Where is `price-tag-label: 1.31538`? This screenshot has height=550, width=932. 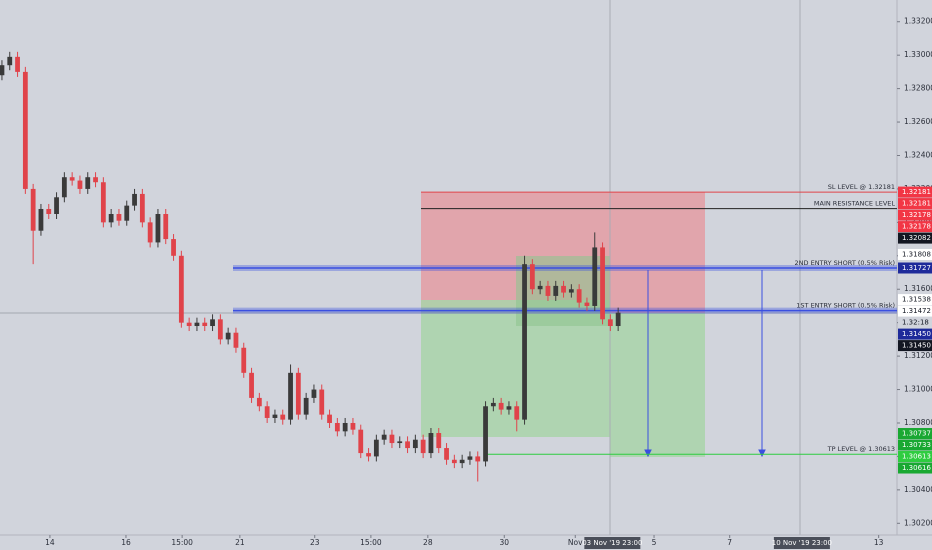
price-tag-label: 1.31538 is located at coordinates (916, 300).